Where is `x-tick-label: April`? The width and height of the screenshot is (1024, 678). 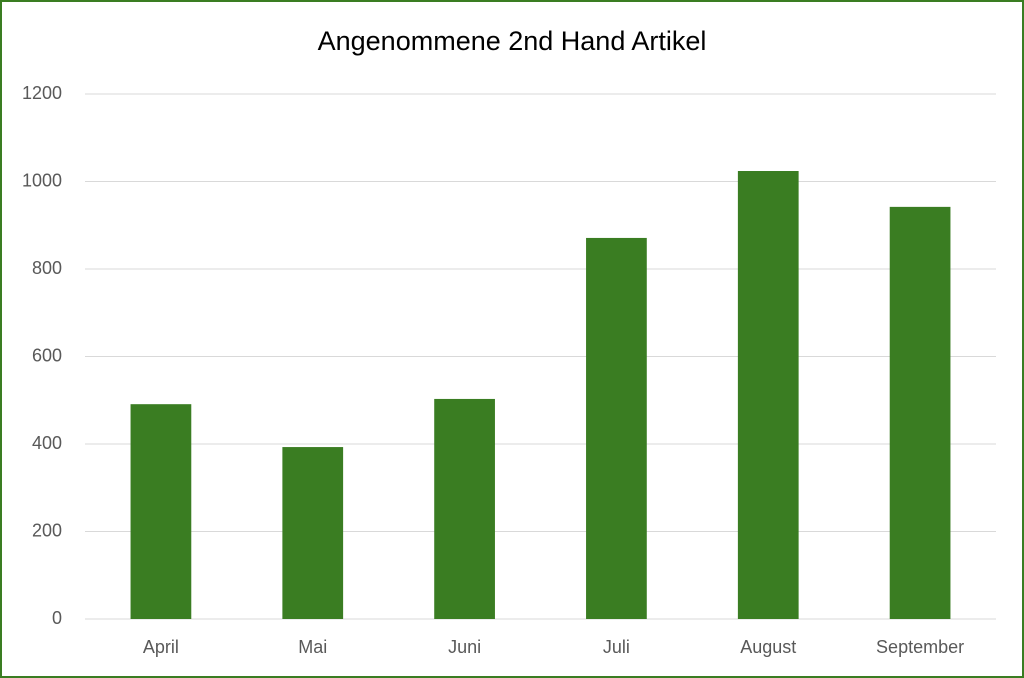
x-tick-label: April is located at coordinates (161, 647).